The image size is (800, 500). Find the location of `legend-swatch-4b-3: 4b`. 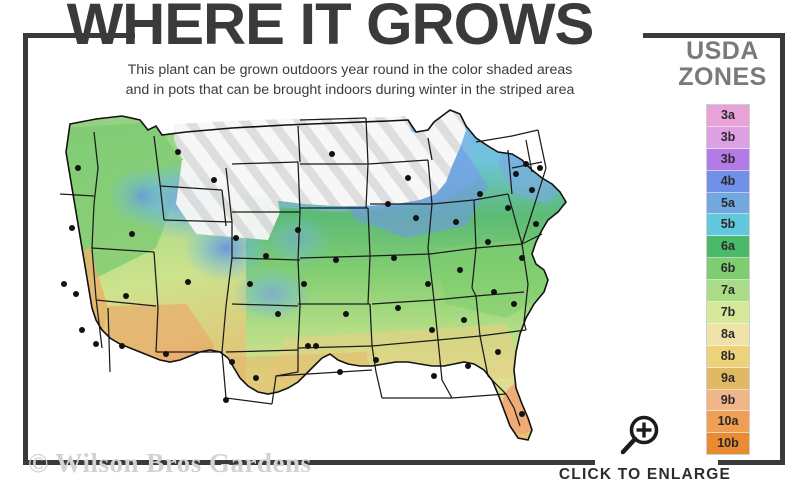

legend-swatch-4b-3: 4b is located at coordinates (728, 181).